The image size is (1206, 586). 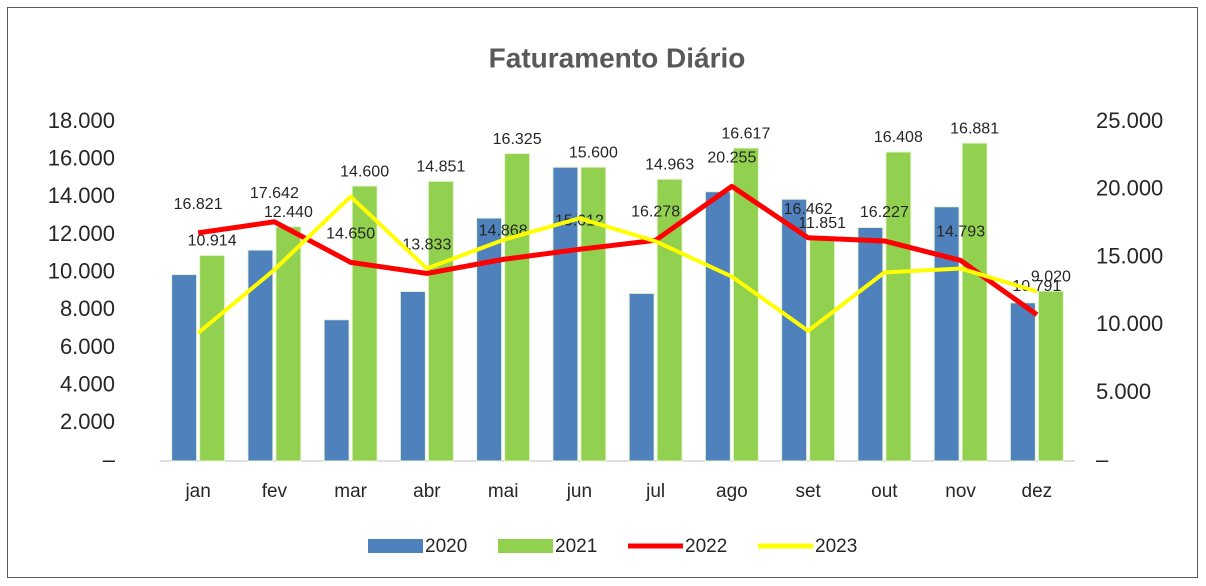 I want to click on y2-tick-label: 5.000, so click(x=1123, y=391).